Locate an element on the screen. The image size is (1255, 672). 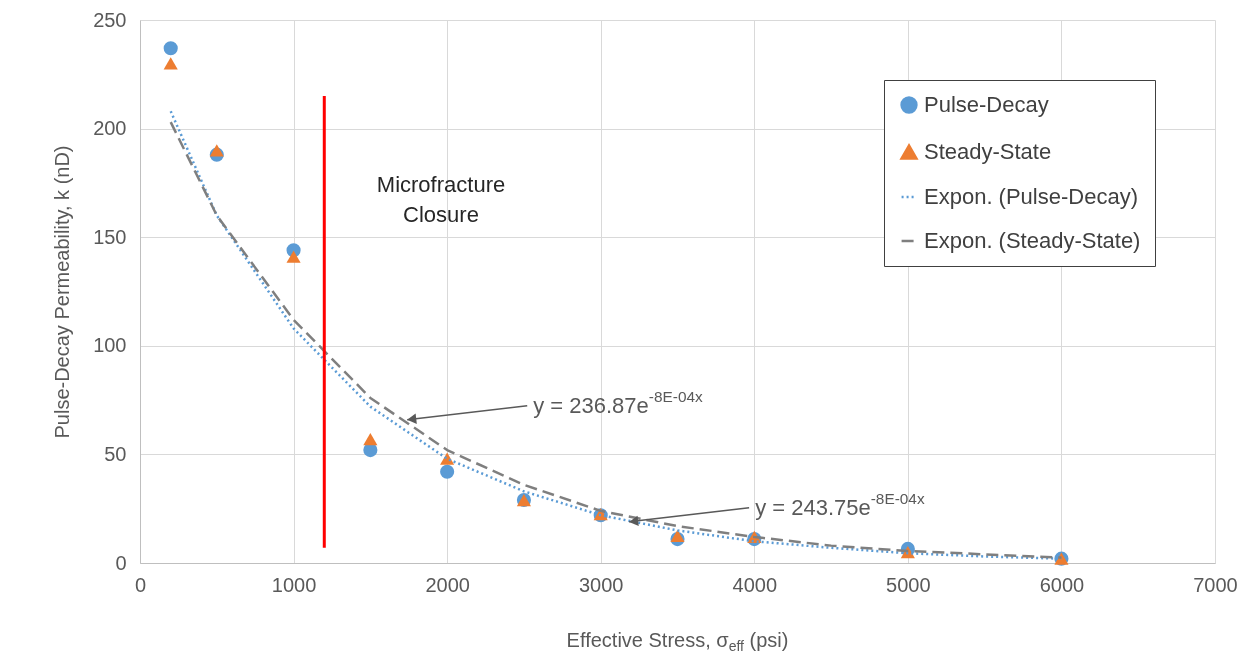
y-tick-label: 250 is located at coordinates (110, 19).